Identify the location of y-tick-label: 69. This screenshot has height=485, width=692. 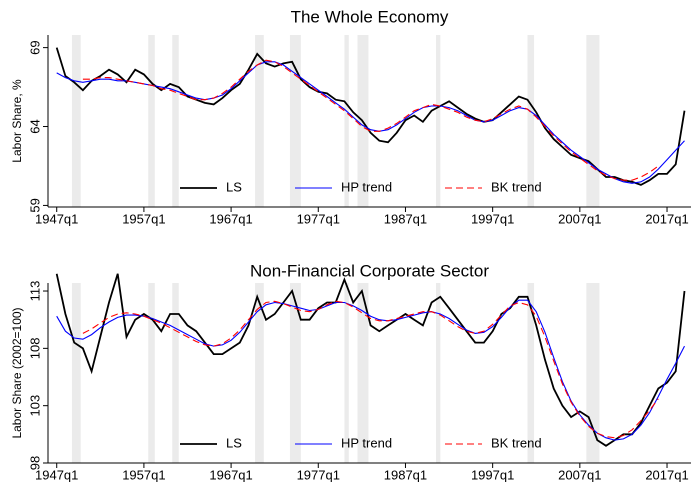
(34, 47).